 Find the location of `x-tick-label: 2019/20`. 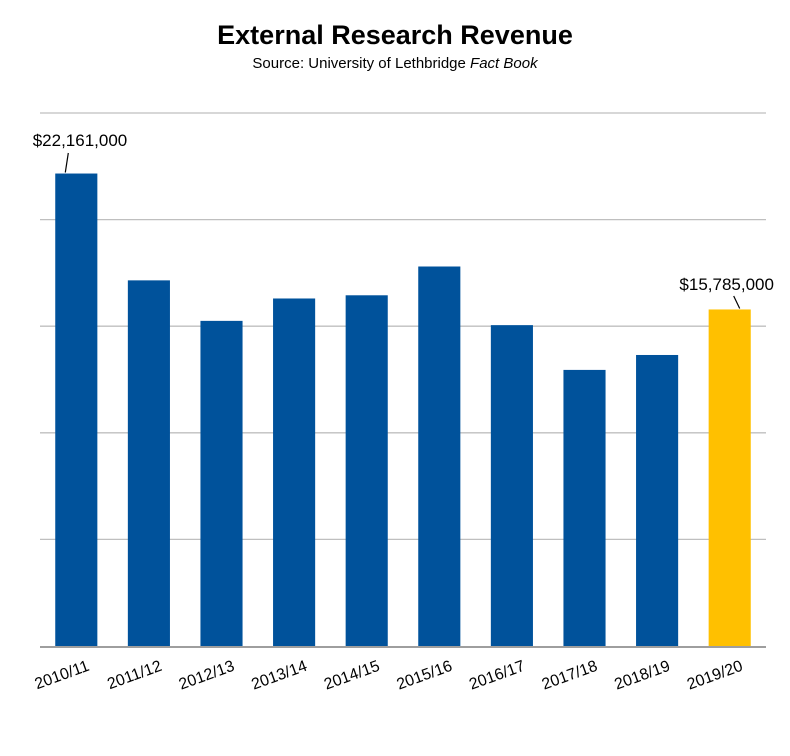

x-tick-label: 2019/20 is located at coordinates (715, 676).